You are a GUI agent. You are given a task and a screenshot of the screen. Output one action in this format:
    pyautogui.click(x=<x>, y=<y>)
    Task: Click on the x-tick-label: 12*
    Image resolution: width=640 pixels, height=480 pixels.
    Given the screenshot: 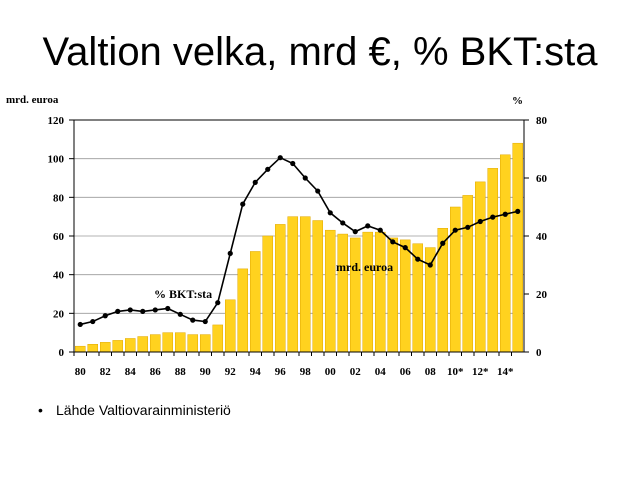 What is the action you would take?
    pyautogui.click(x=480, y=372)
    